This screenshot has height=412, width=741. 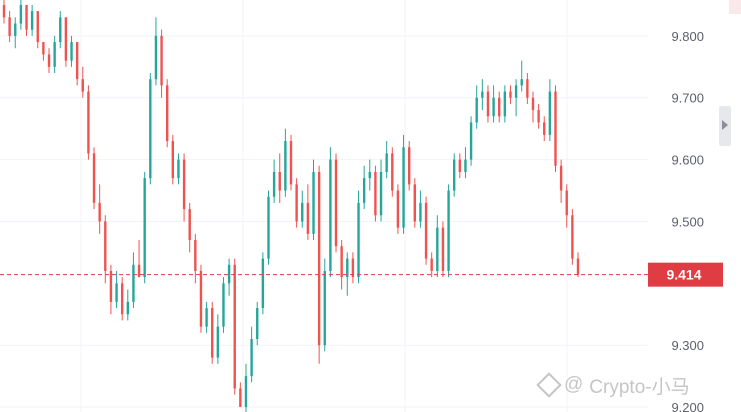 What do you see at coordinates (687, 160) in the screenshot?
I see `y-tick-label: 9.600` at bounding box center [687, 160].